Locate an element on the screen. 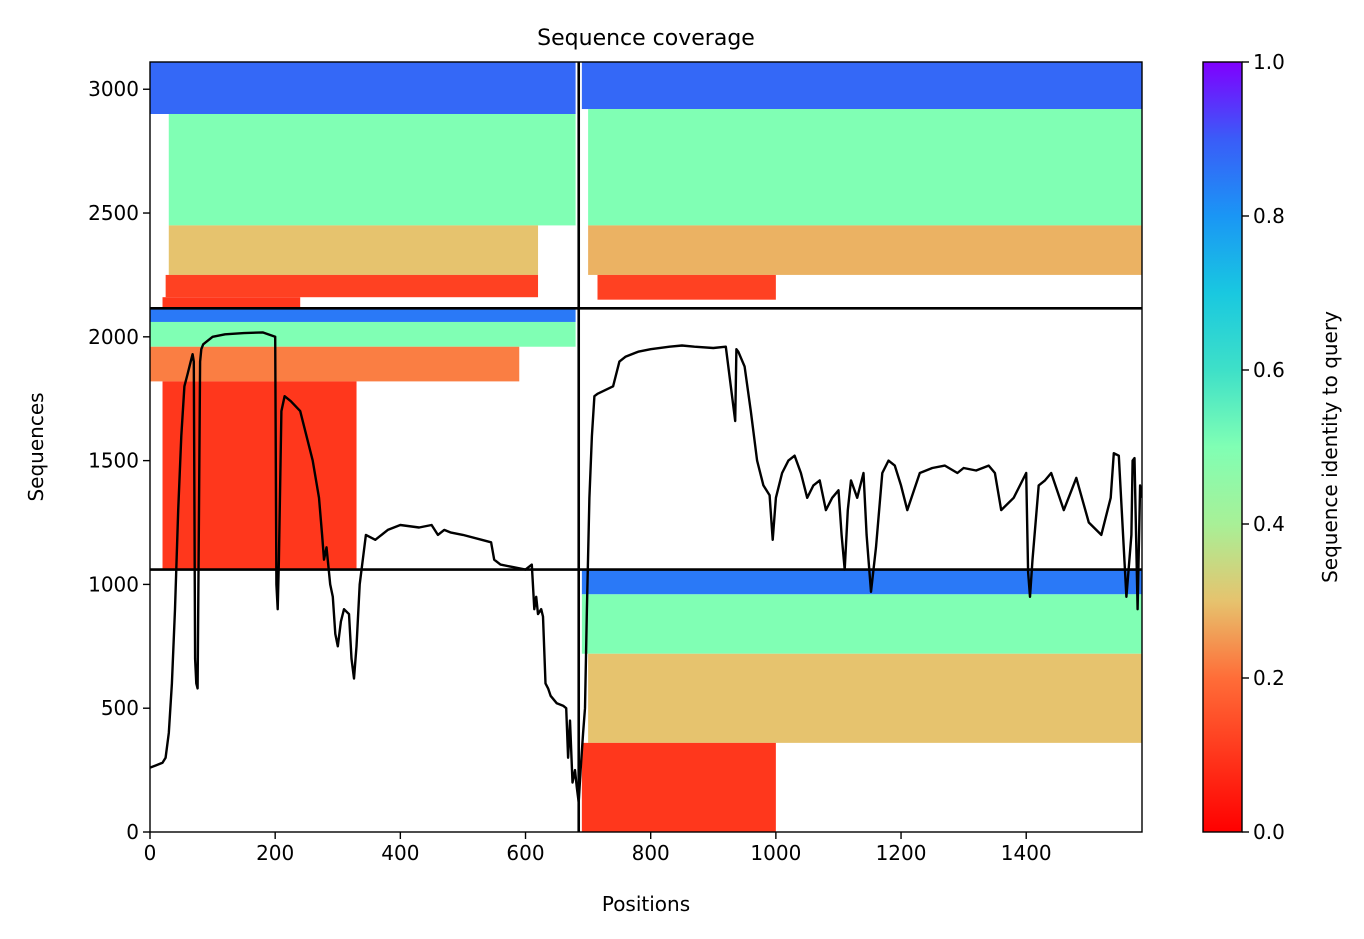 This screenshot has width=1364, height=939. x-tick-label: 400 is located at coordinates (400, 853).